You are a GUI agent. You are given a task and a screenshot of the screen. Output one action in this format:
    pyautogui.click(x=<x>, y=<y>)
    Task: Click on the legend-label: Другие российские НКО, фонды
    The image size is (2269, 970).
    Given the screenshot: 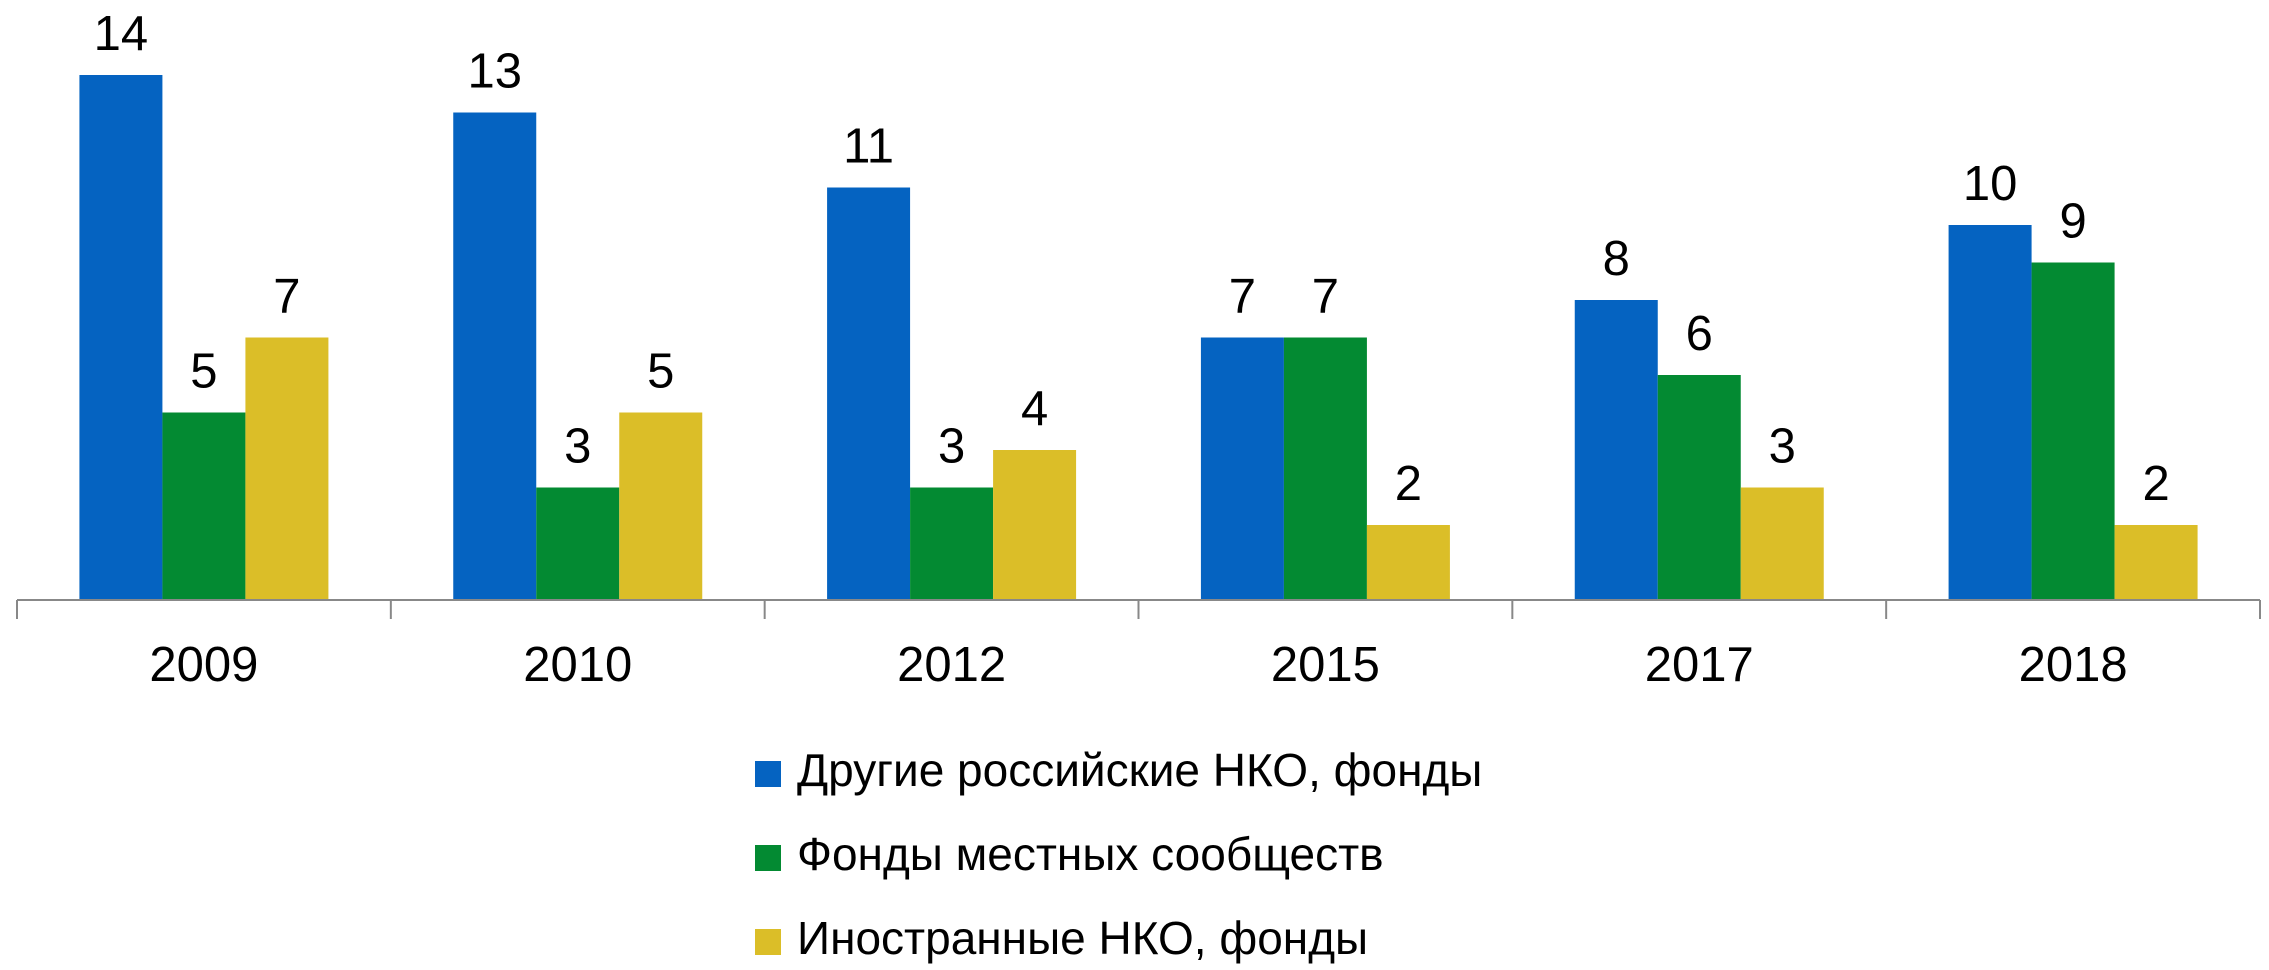 What is the action you would take?
    pyautogui.click(x=1139, y=770)
    